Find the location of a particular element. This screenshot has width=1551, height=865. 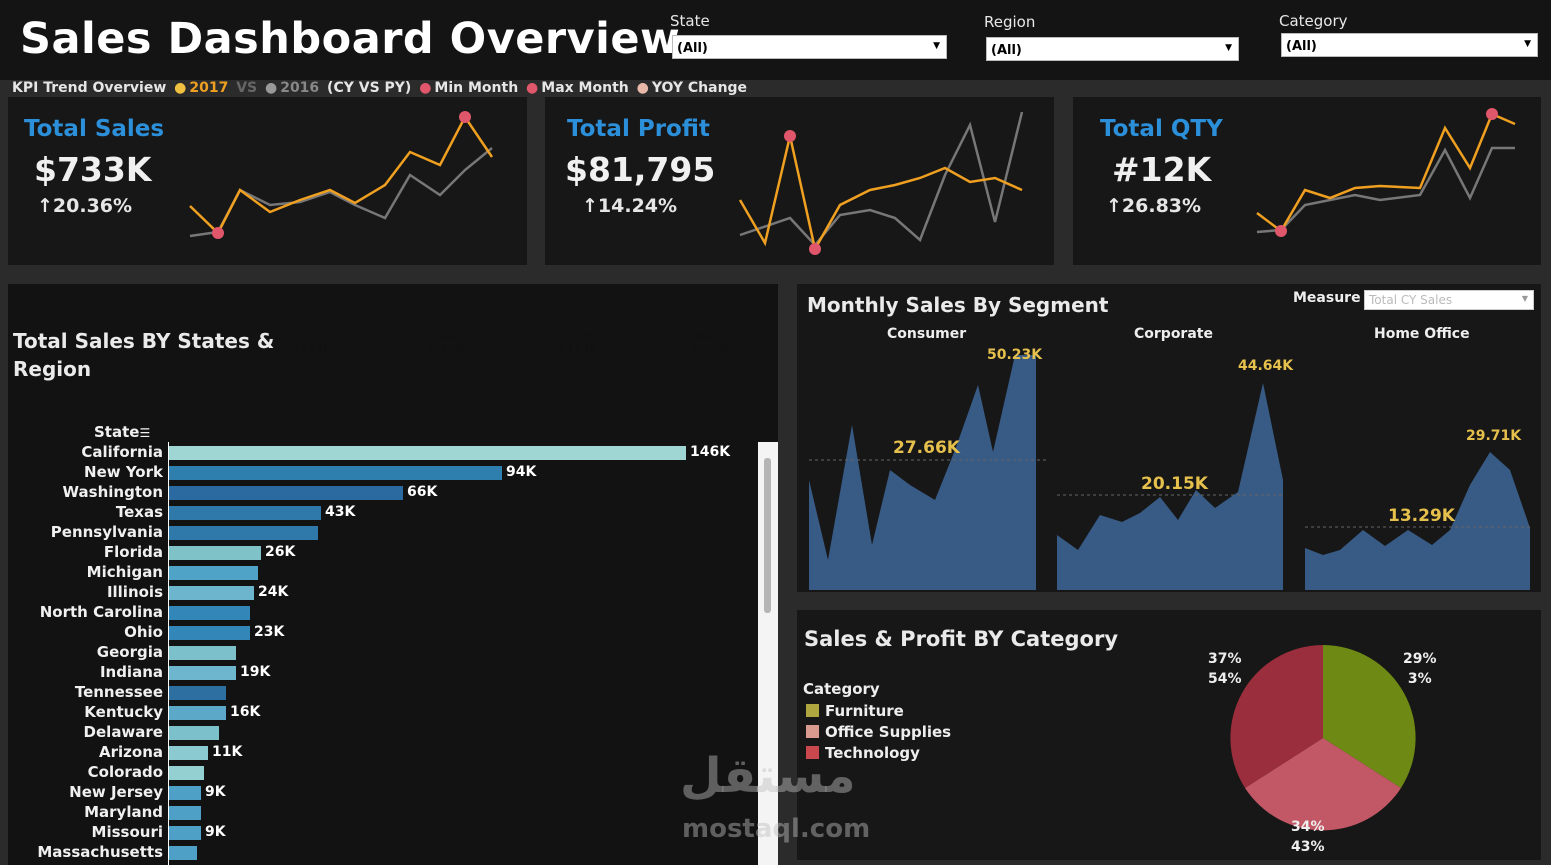

consumer-area is located at coordinates (922, 472).